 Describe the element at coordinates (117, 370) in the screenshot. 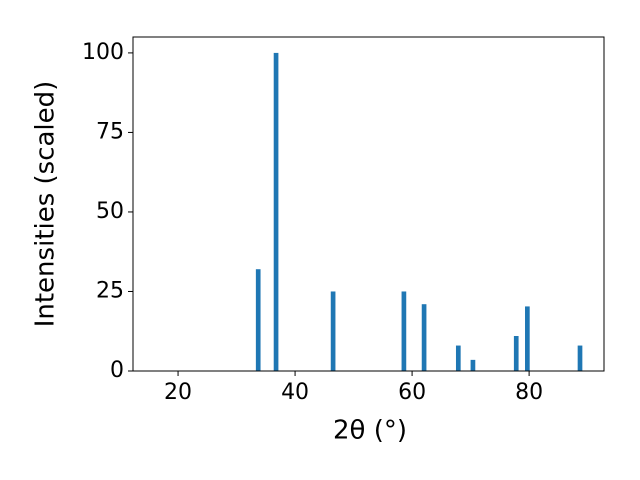

I see `y-tick-label: 0` at that location.